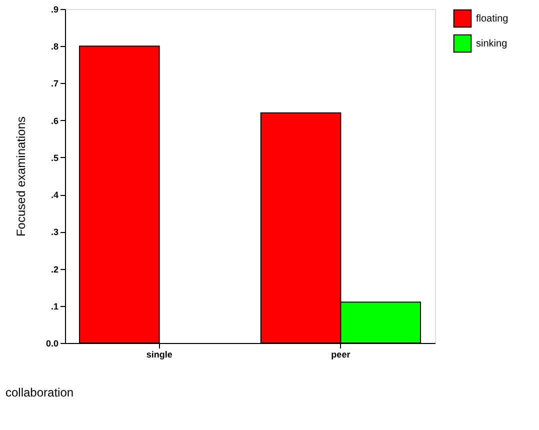 The image size is (539, 430). What do you see at coordinates (492, 19) in the screenshot?
I see `legend-label: floating` at bounding box center [492, 19].